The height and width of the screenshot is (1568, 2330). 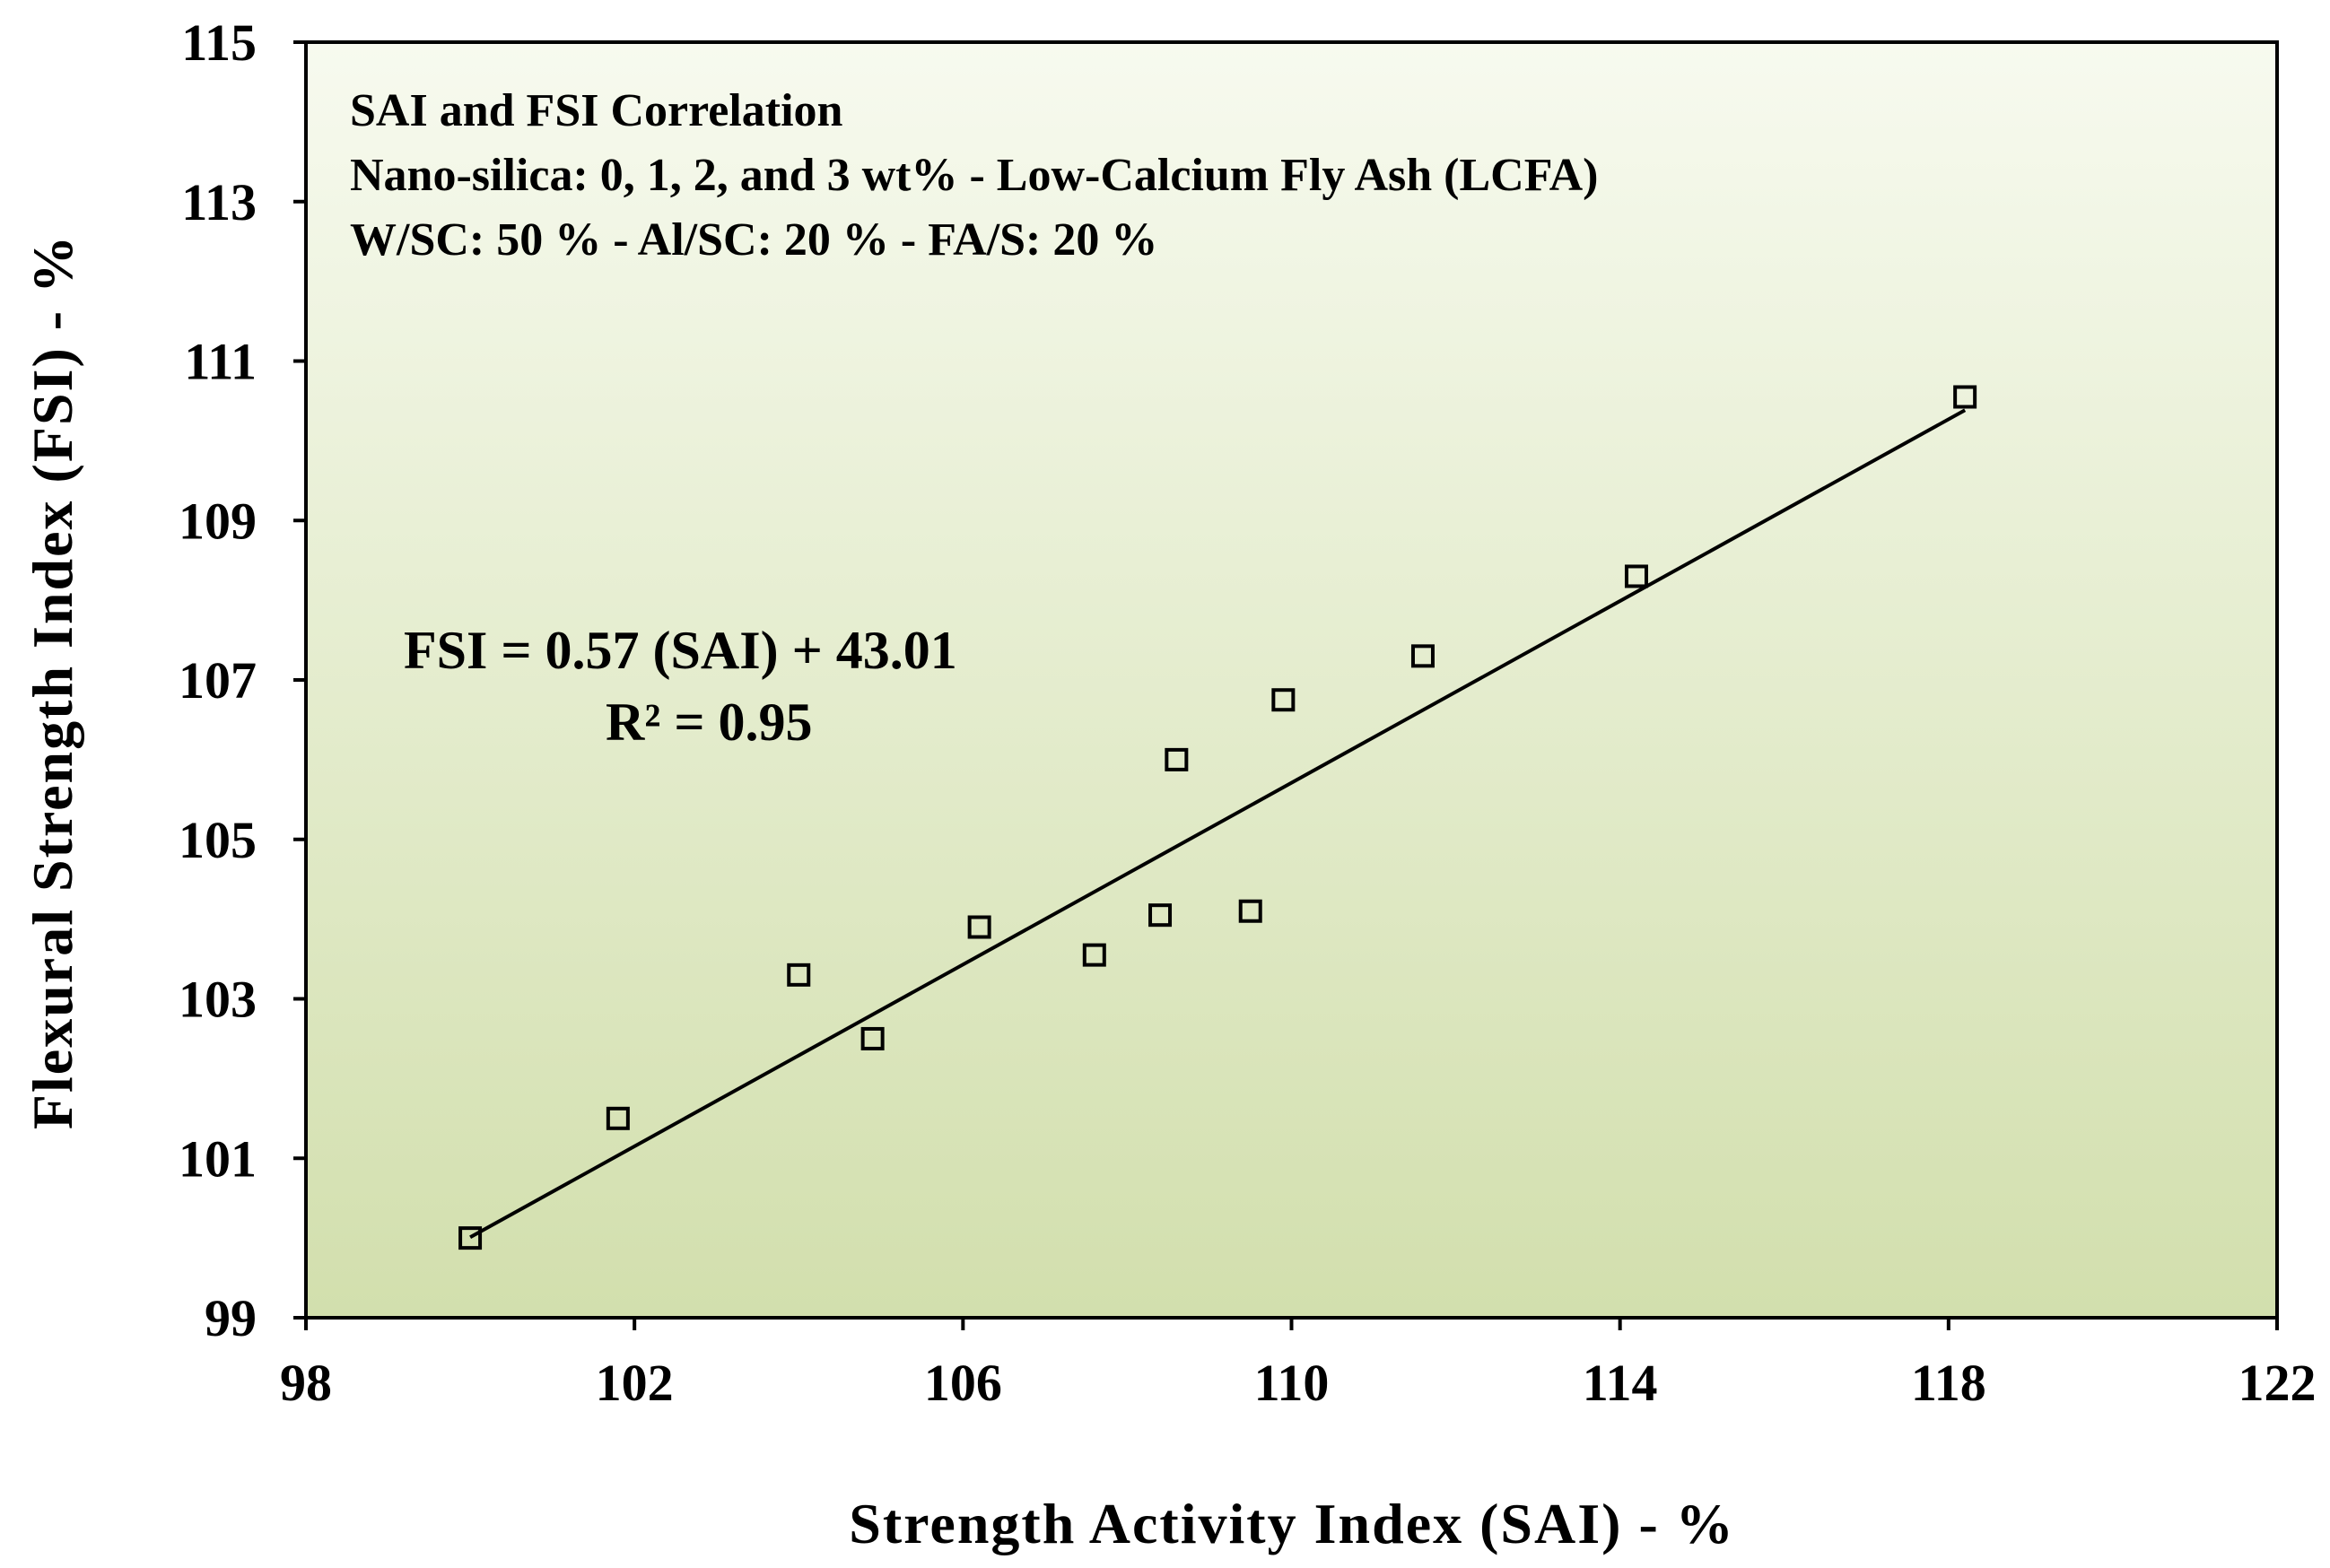 What do you see at coordinates (219, 43) in the screenshot?
I see `y-tick-label: 115` at bounding box center [219, 43].